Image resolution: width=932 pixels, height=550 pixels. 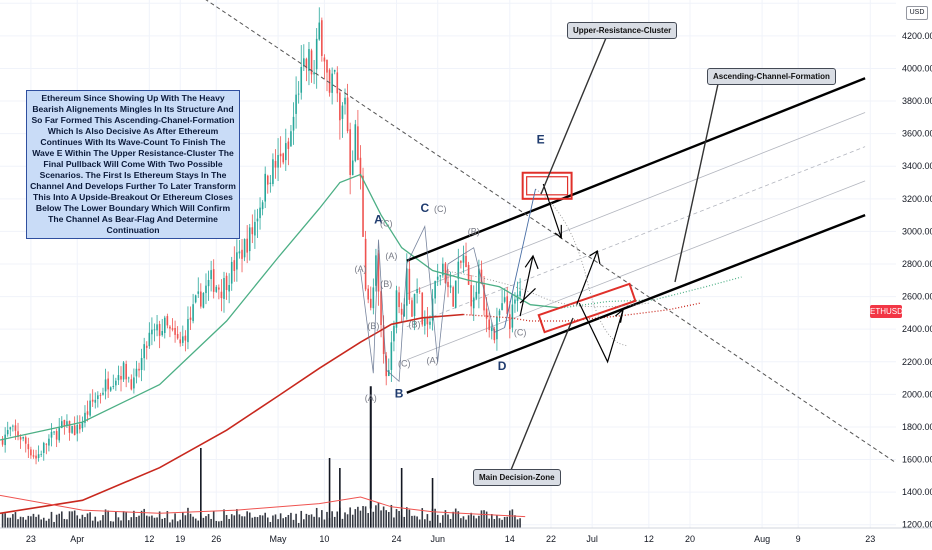 What do you see at coordinates (279, 539) in the screenshot?
I see `time-tick-label: May` at bounding box center [279, 539].